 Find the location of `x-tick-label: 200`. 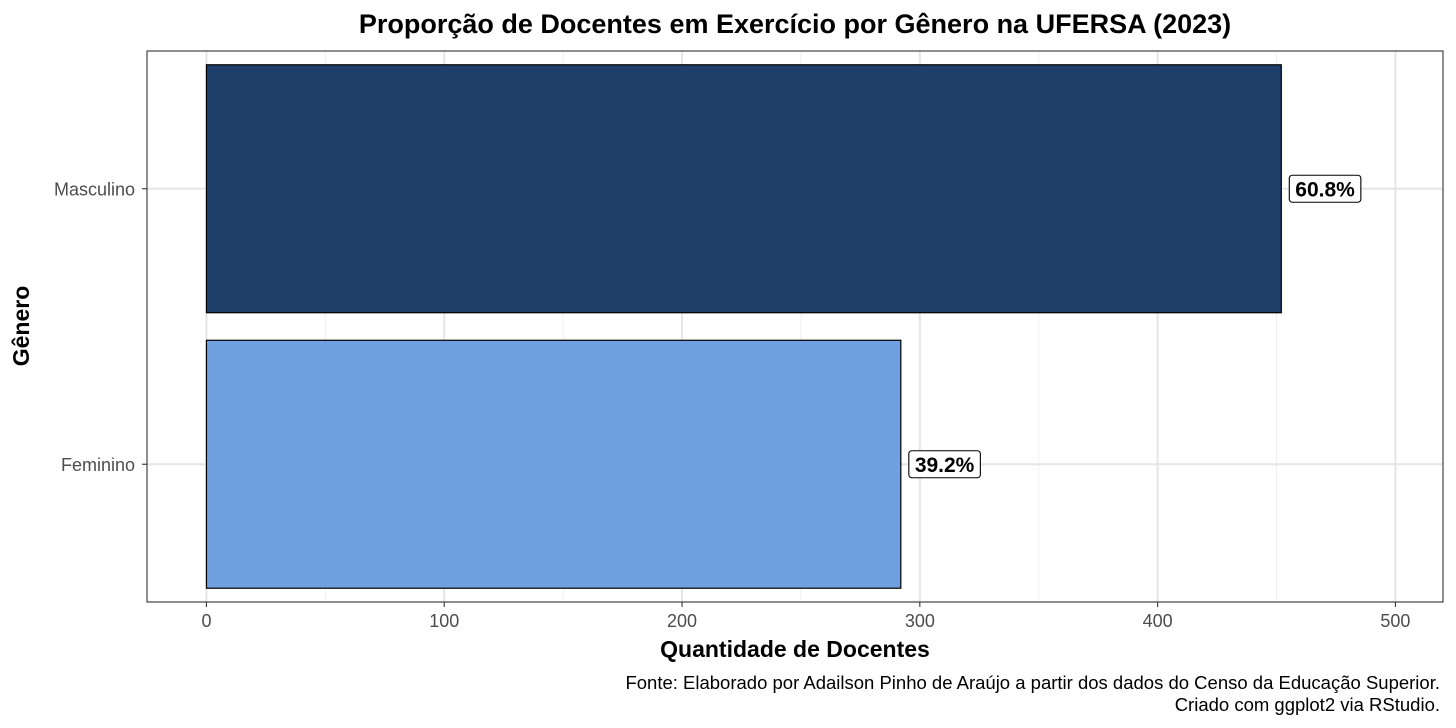

x-tick-label: 200 is located at coordinates (682, 621).